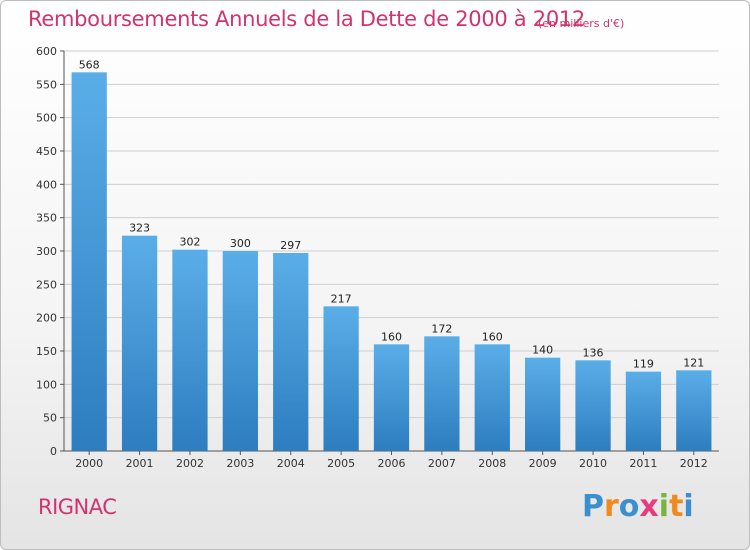  What do you see at coordinates (676, 506) in the screenshot?
I see `logo-letter: t` at bounding box center [676, 506].